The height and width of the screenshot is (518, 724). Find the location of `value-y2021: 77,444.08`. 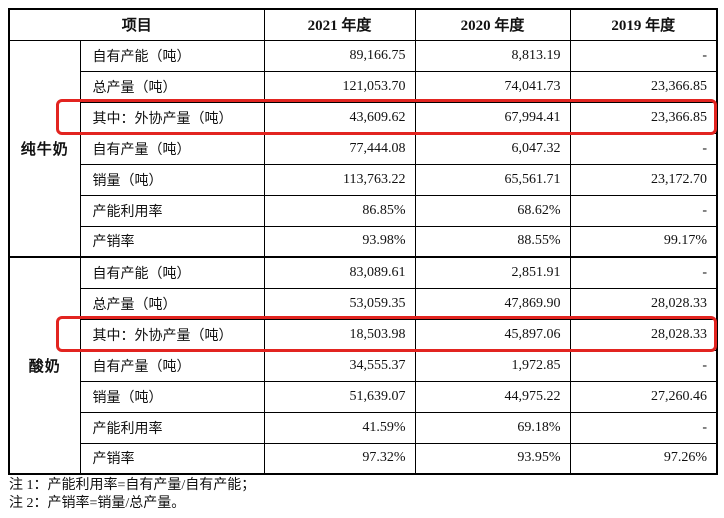

value-y2021: 77,444.08 is located at coordinates (339, 148).